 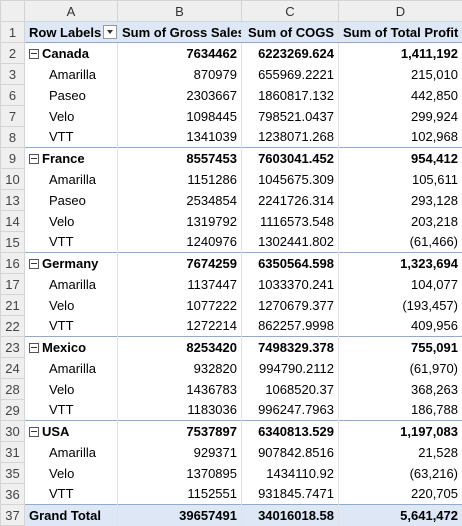 What do you see at coordinates (71, 515) in the screenshot?
I see `grand-total-label: Grand Total` at bounding box center [71, 515].